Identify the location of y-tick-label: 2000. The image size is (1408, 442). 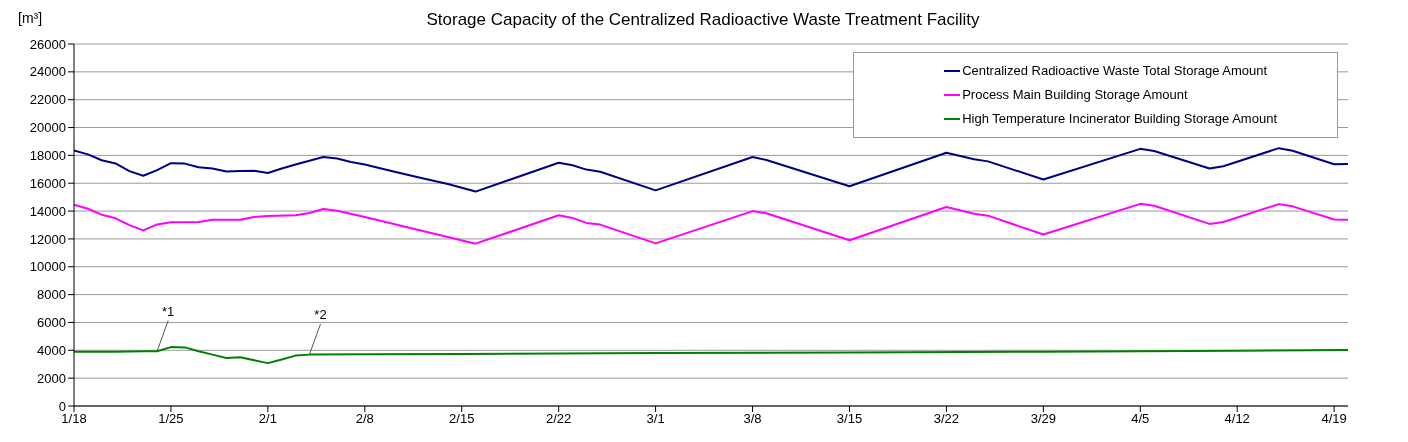
(51, 378).